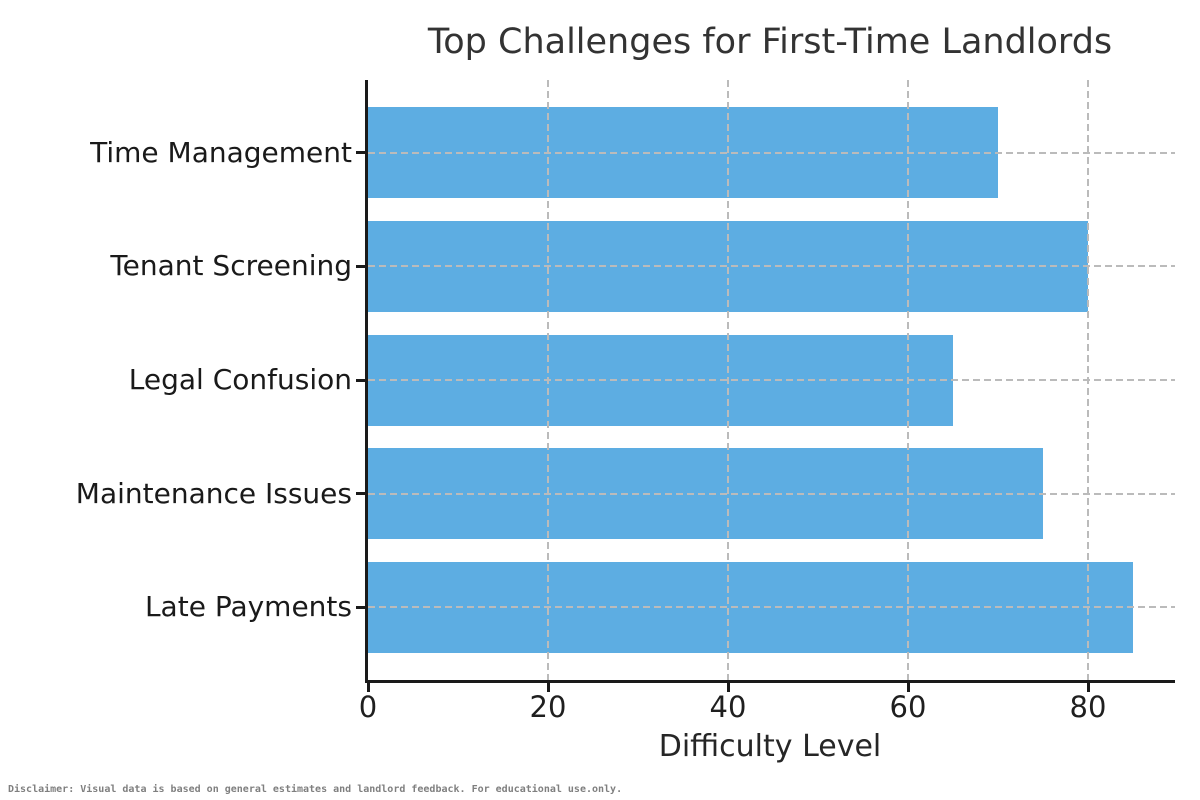  Describe the element at coordinates (548, 707) in the screenshot. I see `x-tick-label-20: 20` at that location.